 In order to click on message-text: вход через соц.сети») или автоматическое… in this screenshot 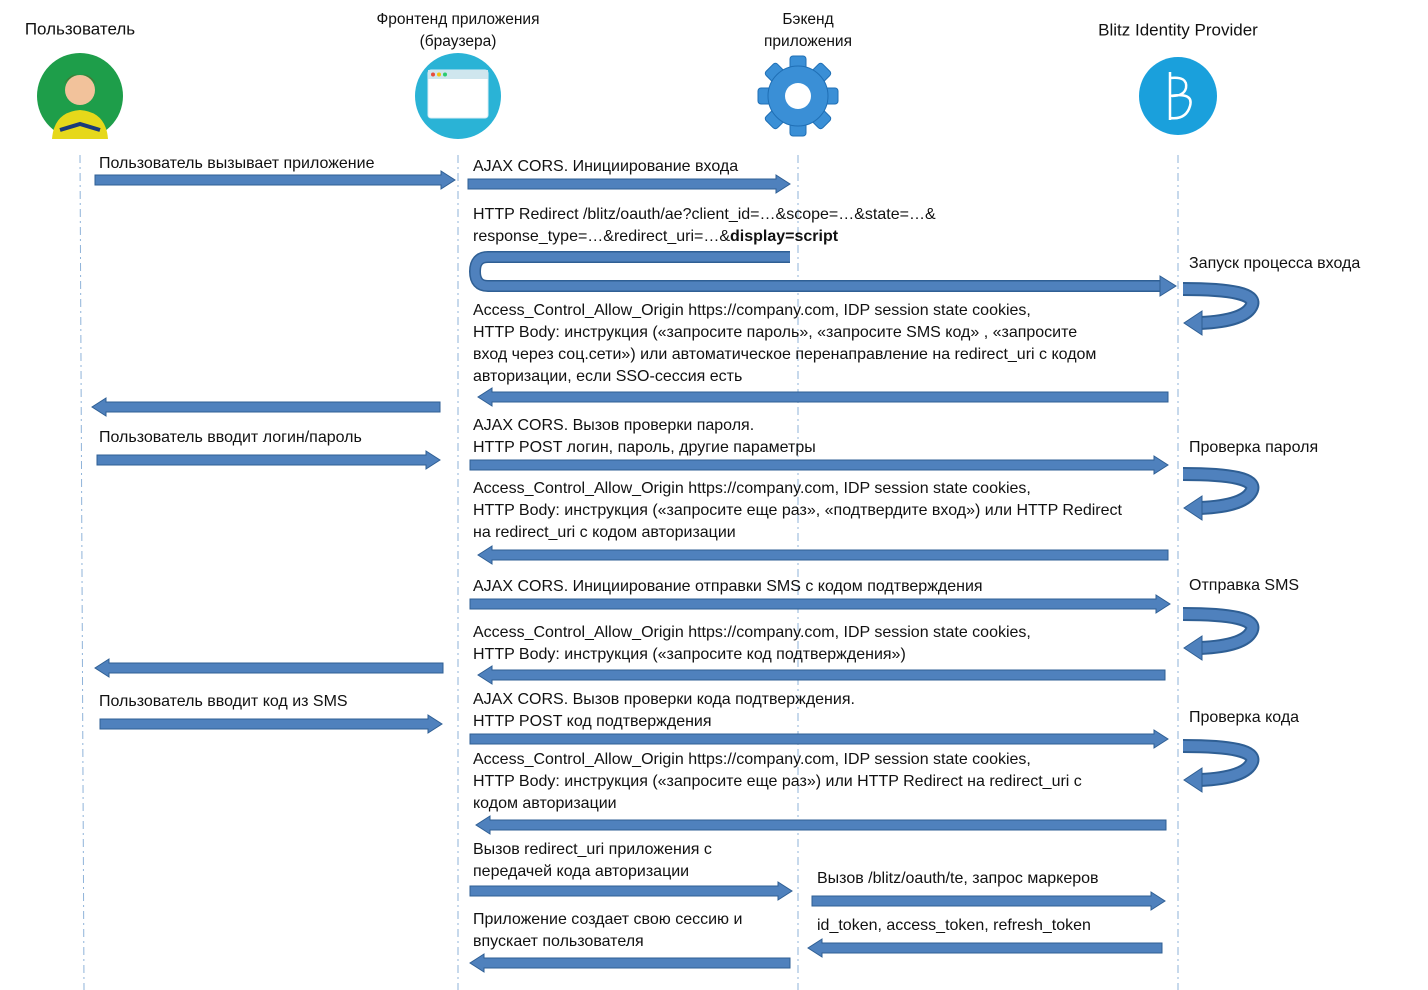, I will do `click(784, 354)`.